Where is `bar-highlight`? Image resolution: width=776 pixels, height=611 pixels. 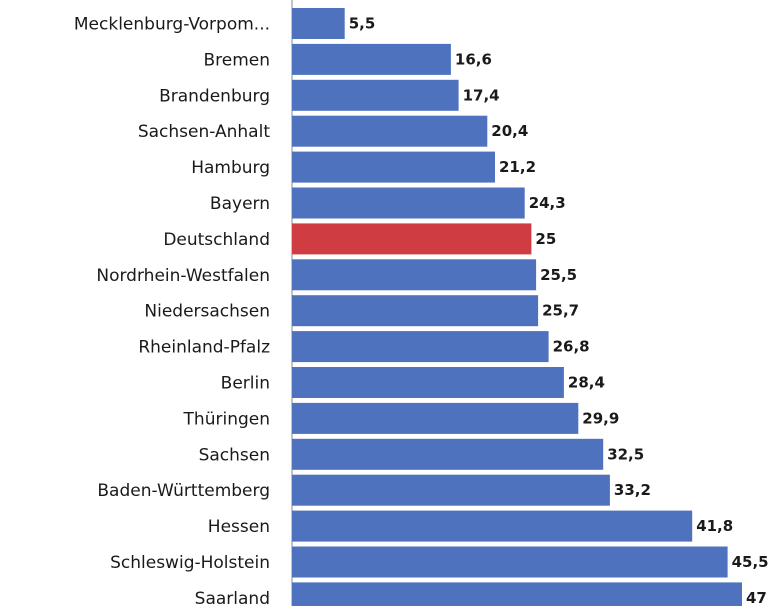
bar-highlight is located at coordinates (412, 239).